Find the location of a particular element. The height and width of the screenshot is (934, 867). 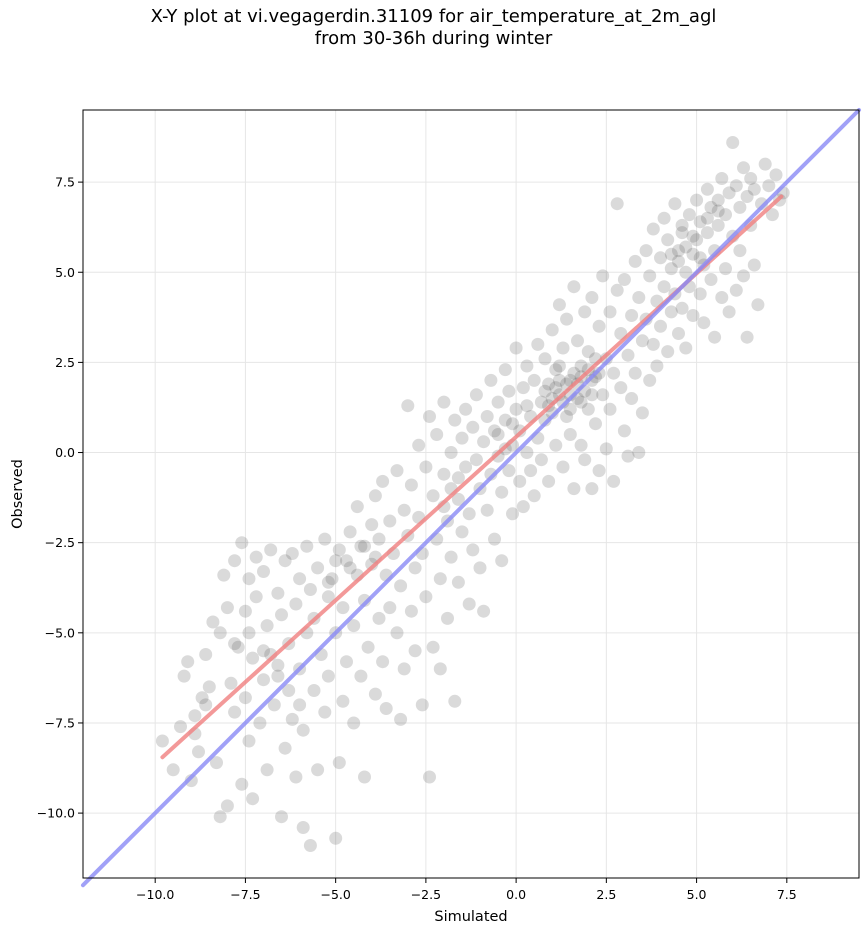

x-tick-label: 5.0 is located at coordinates (697, 894).